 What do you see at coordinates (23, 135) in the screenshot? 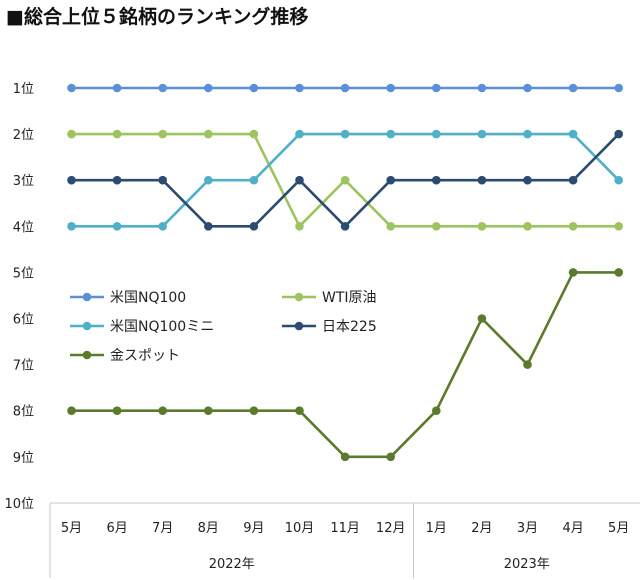
I see `y-tick-label-2: 2位` at bounding box center [23, 135].